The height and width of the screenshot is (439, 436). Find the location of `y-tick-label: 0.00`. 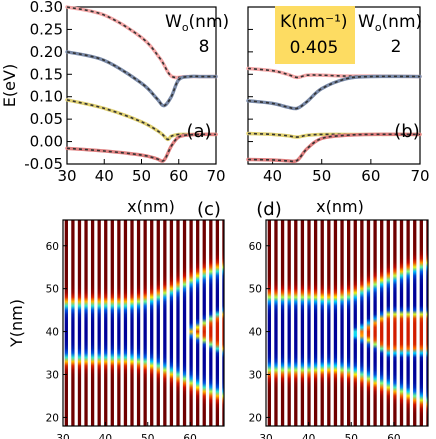

y-tick-label: 0.00 is located at coordinates (46, 142).